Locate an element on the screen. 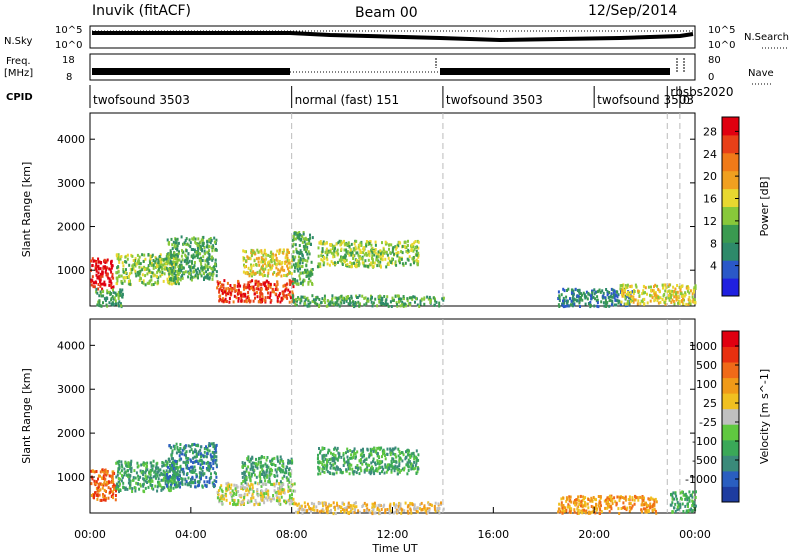 The width and height of the screenshot is (800, 554). x-tick-label: 00:00 is located at coordinates (90, 534).